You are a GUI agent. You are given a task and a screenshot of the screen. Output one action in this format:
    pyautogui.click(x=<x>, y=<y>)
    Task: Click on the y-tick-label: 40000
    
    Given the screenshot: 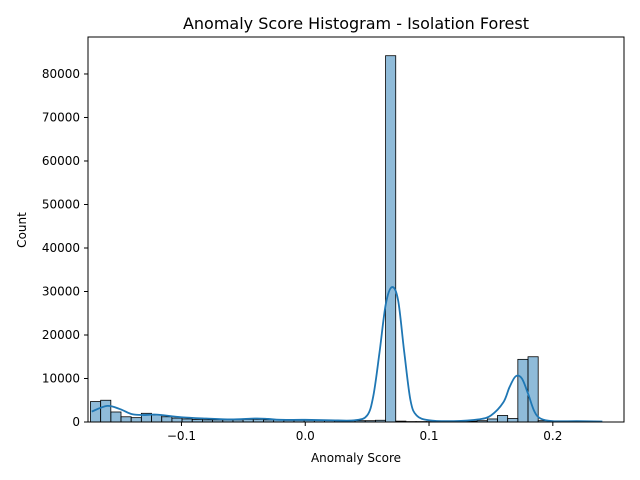 What is the action you would take?
    pyautogui.click(x=61, y=248)
    